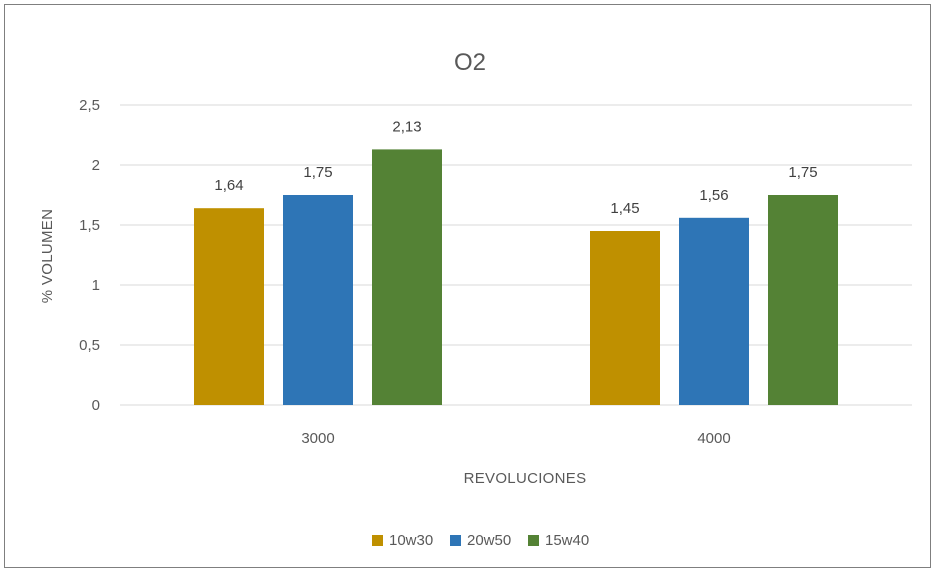 The image size is (937, 570). I want to click on y-axis-ticks: 0 0,5 1 1,5 2 2,5, so click(89, 255).